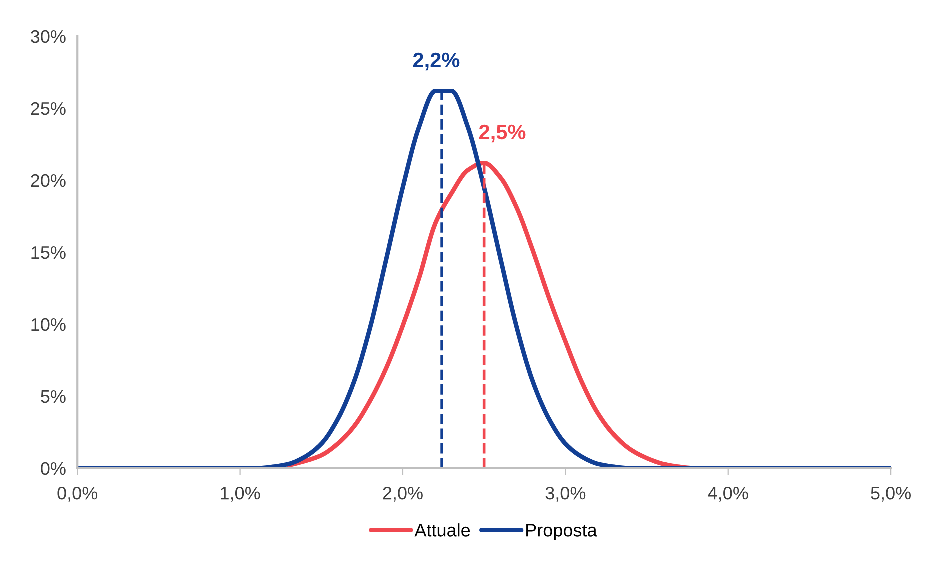 The image size is (935, 561). Describe the element at coordinates (442, 530) in the screenshot. I see `legend-label: Attuale` at that location.